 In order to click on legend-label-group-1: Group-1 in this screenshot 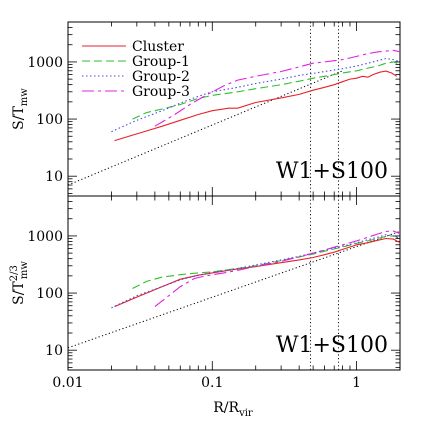, I will do `click(161, 62)`.